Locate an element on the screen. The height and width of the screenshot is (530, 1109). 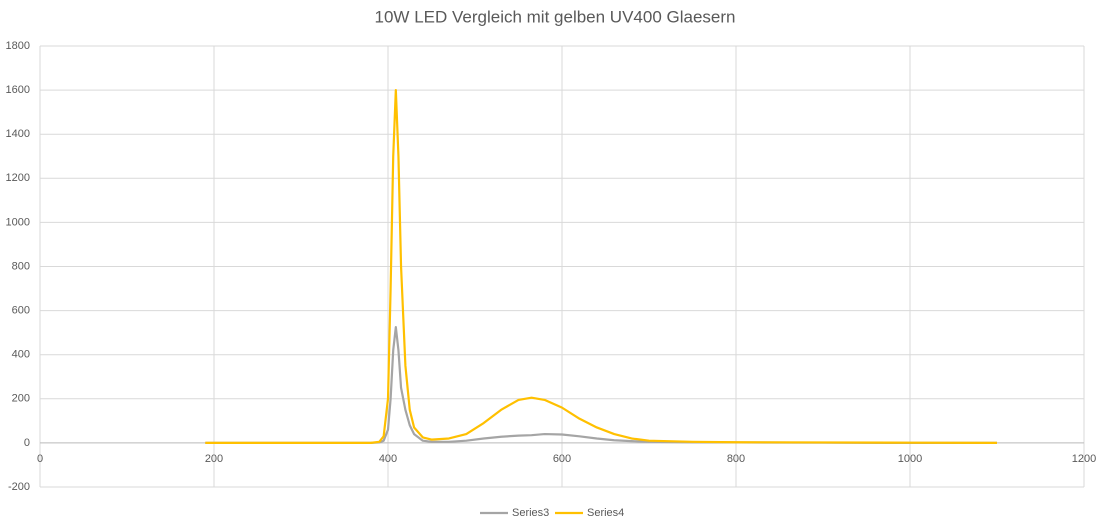
legend-label: Series3 is located at coordinates (530, 513).